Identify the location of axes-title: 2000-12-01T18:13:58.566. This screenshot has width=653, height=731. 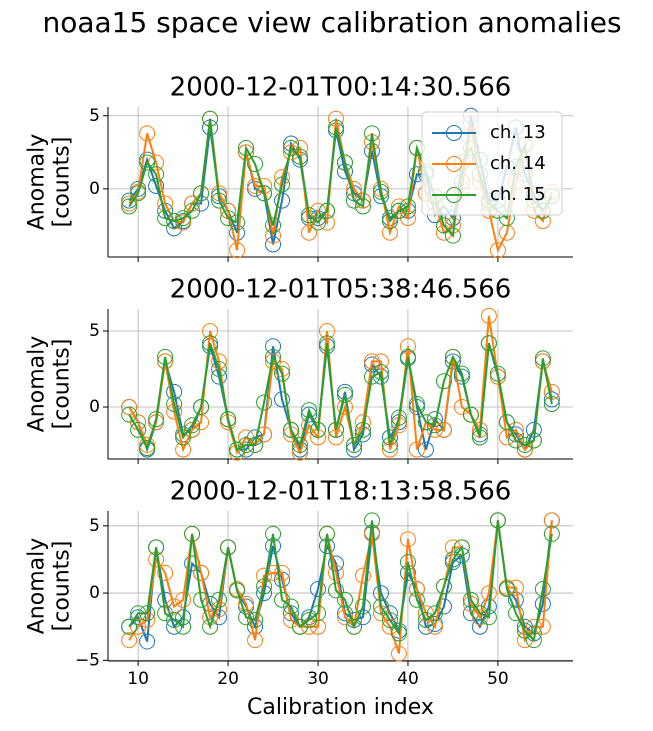
(341, 492).